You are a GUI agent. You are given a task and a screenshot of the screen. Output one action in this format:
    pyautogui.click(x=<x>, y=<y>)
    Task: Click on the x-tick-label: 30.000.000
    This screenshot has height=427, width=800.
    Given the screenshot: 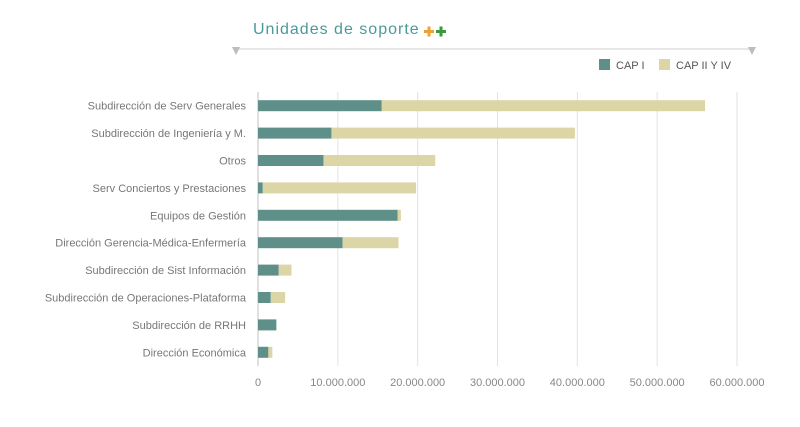 What is the action you would take?
    pyautogui.click(x=497, y=383)
    